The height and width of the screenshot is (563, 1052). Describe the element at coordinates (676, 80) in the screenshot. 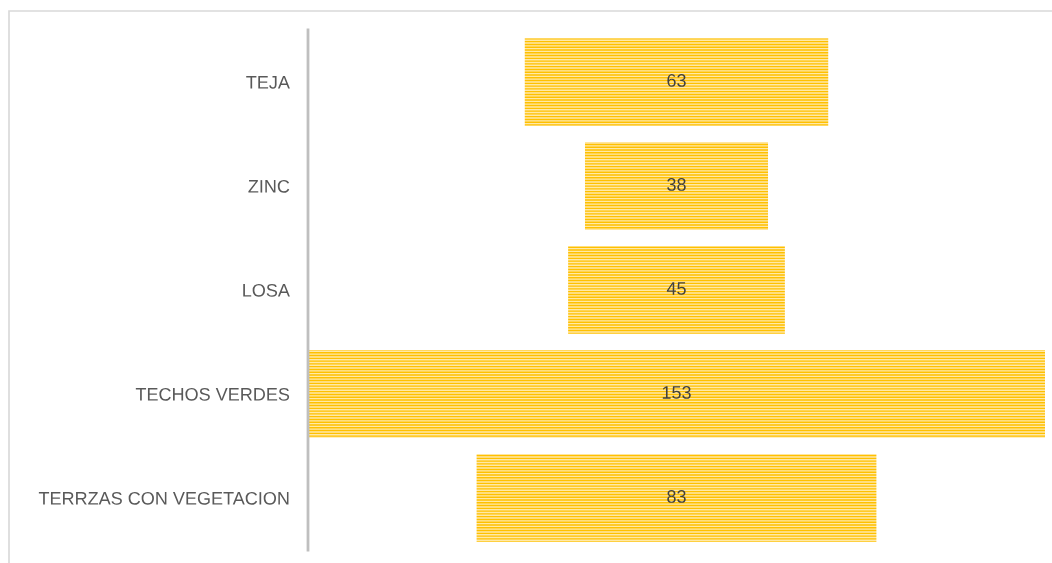

I see `data-label: 63` at that location.